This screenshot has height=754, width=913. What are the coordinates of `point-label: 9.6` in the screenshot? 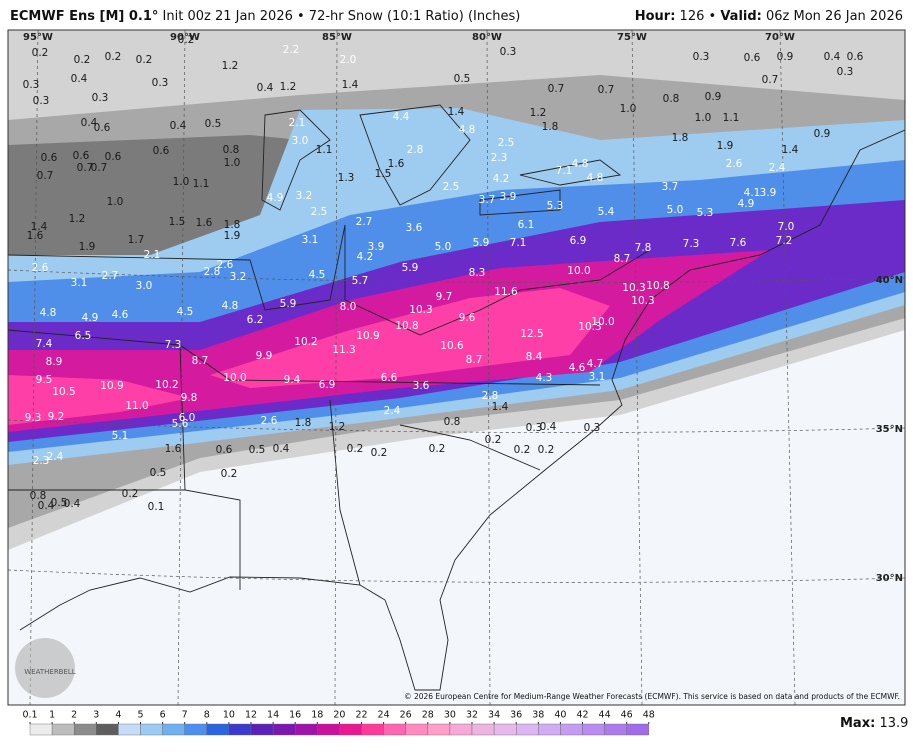 It's located at (467, 318).